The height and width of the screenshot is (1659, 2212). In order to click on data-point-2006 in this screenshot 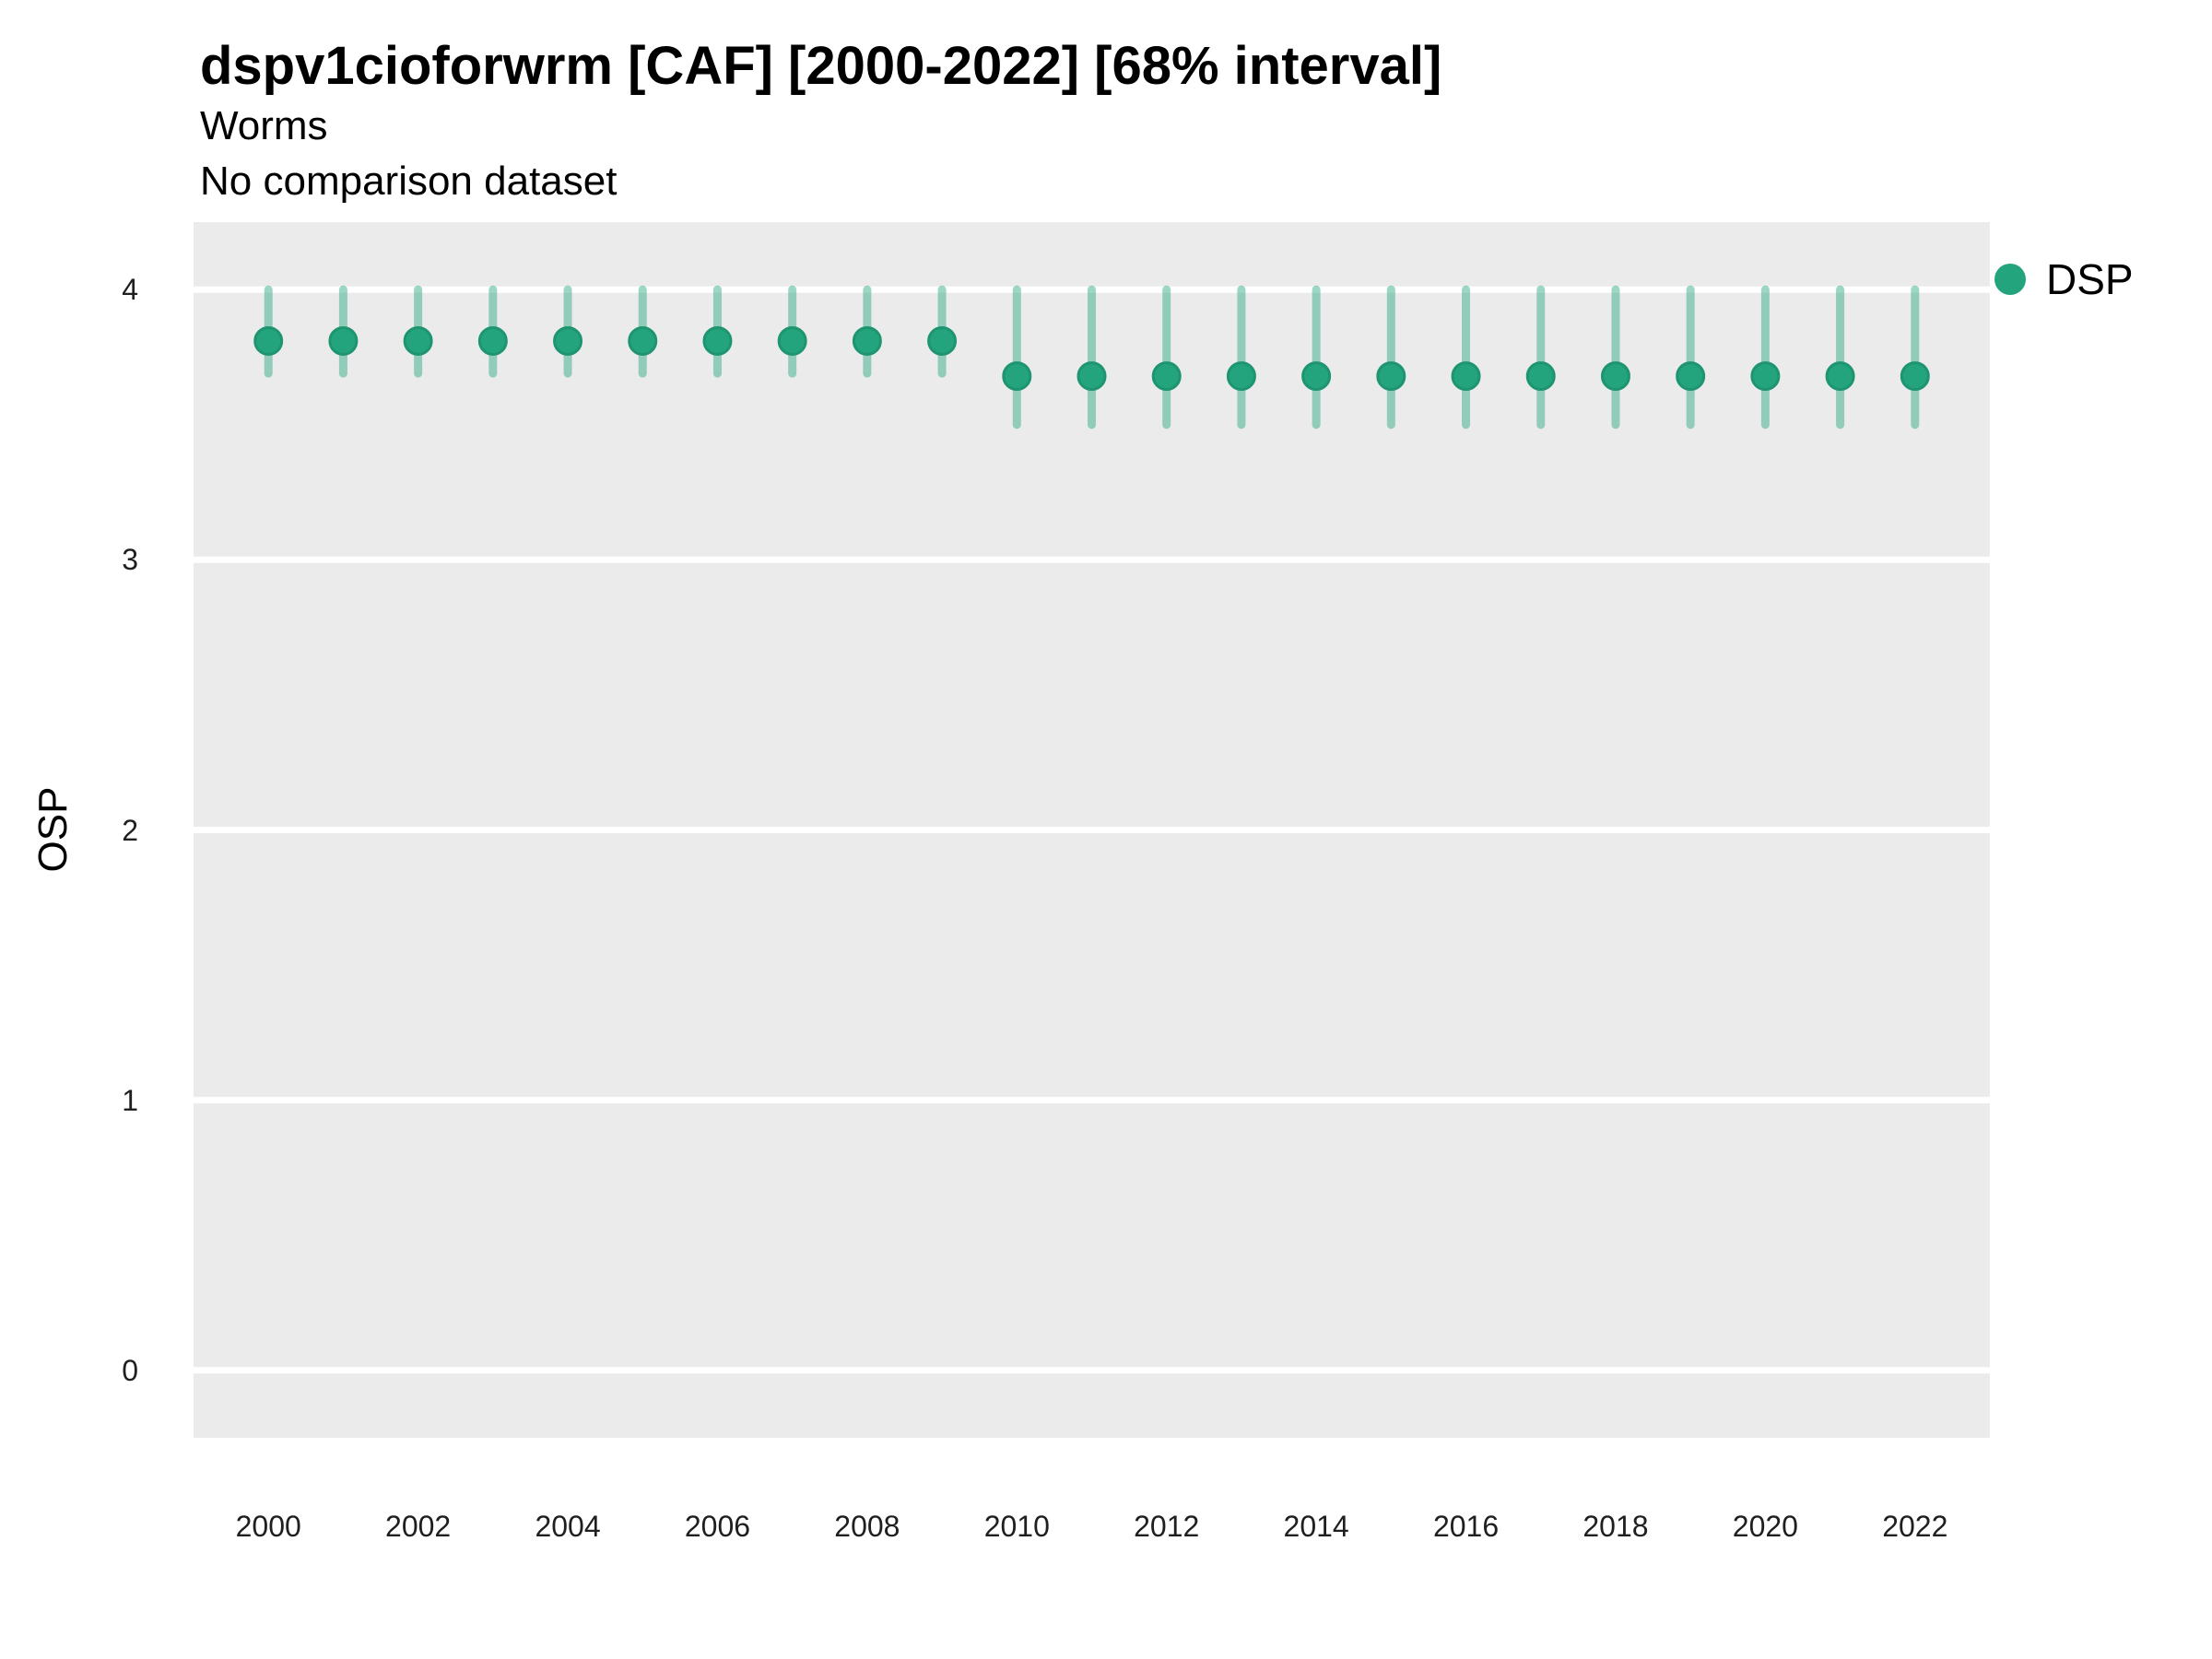, I will do `click(717, 340)`.